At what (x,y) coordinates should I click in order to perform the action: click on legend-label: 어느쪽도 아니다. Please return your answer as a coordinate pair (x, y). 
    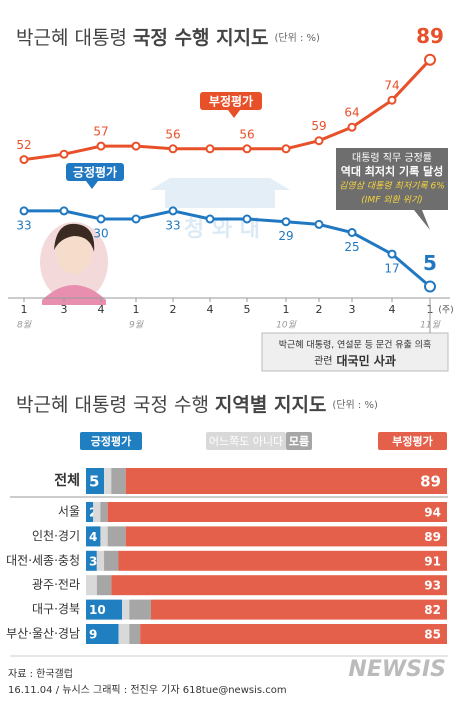
    Looking at the image, I should click on (246, 441).